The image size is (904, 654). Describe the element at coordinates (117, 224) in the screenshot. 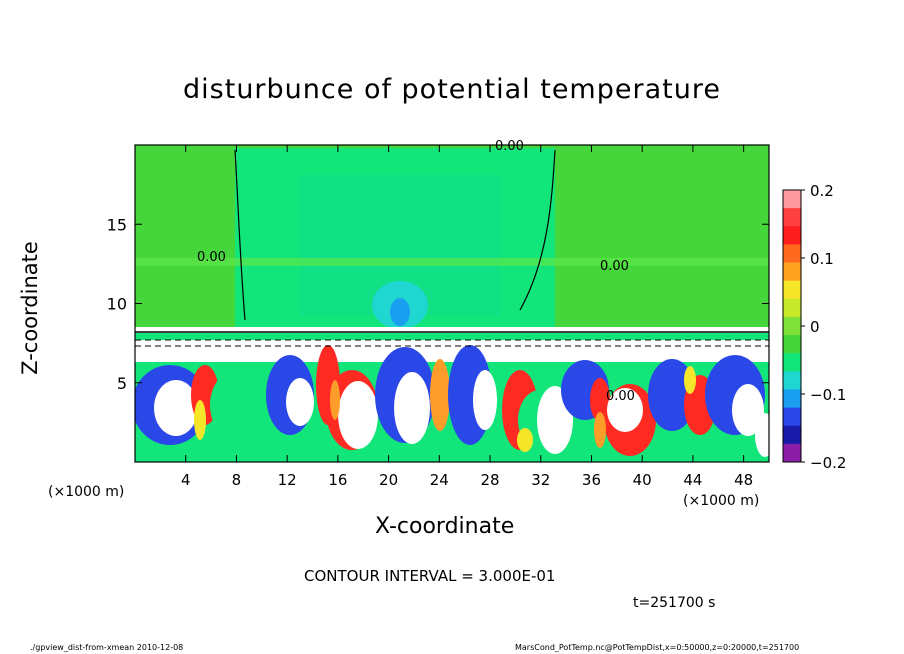

I see `y-tick-label: 15` at that location.